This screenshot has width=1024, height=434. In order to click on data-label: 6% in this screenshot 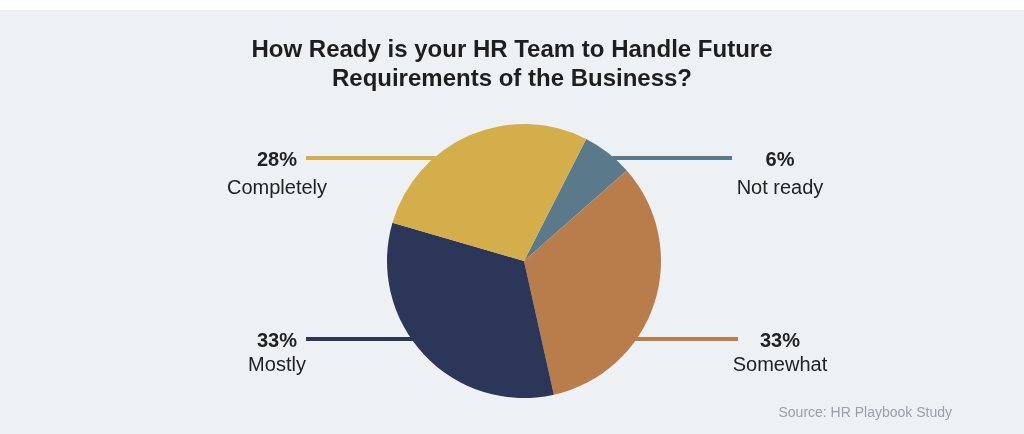, I will do `click(780, 159)`.